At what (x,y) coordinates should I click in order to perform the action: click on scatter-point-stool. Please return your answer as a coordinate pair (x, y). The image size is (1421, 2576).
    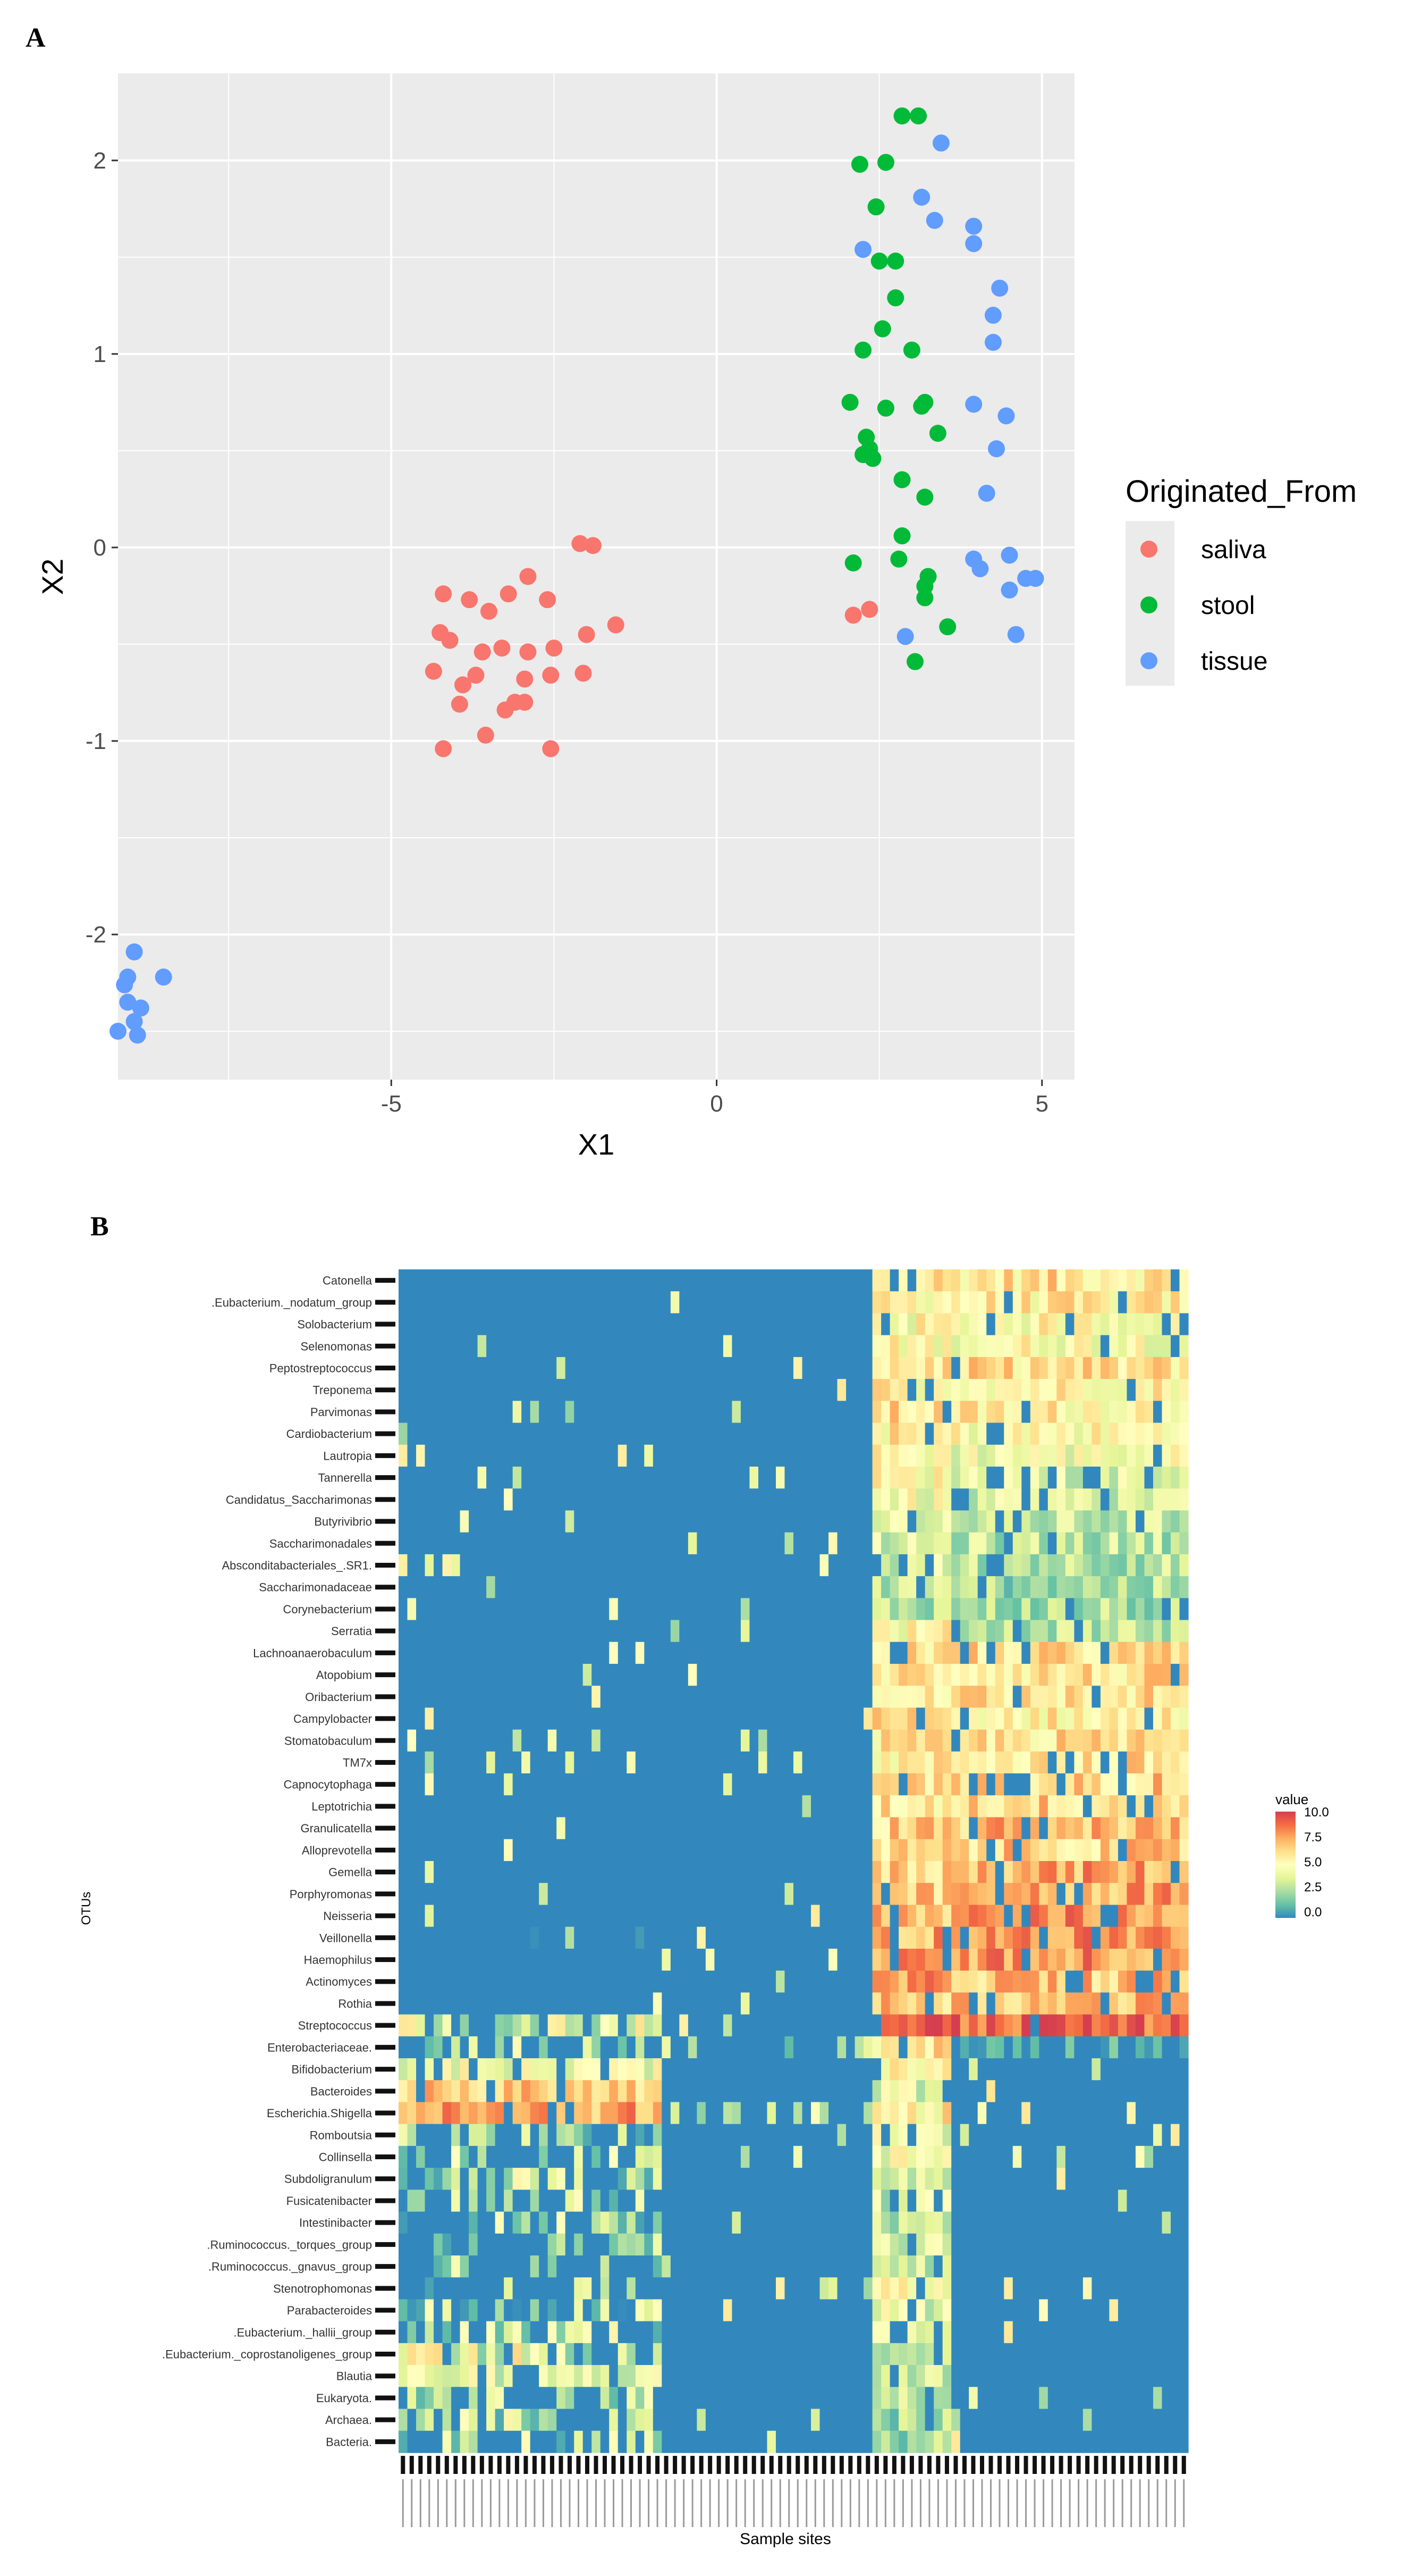
    Looking at the image, I should click on (853, 563).